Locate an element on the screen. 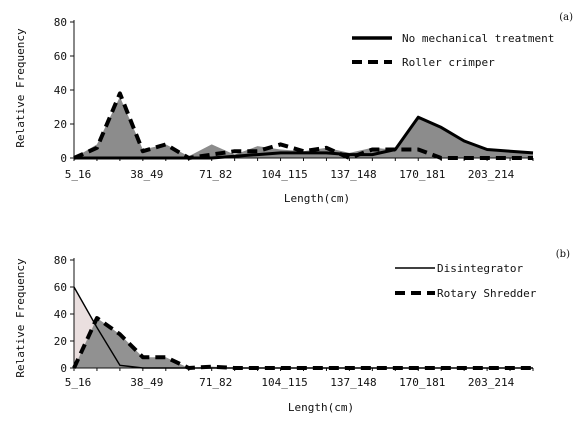  series-line-no-mechanical-treatment is located at coordinates (304, 137).